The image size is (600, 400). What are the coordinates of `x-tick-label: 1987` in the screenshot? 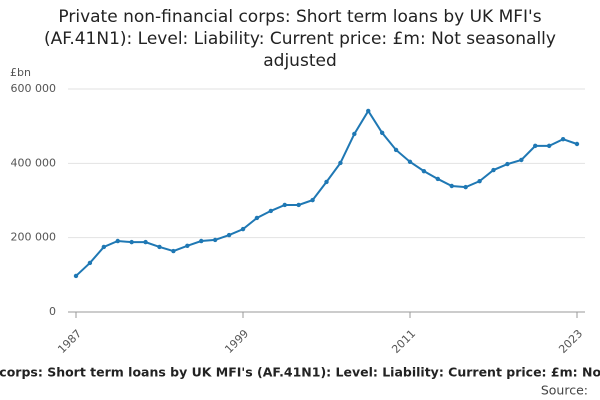 It's located at (69, 341).